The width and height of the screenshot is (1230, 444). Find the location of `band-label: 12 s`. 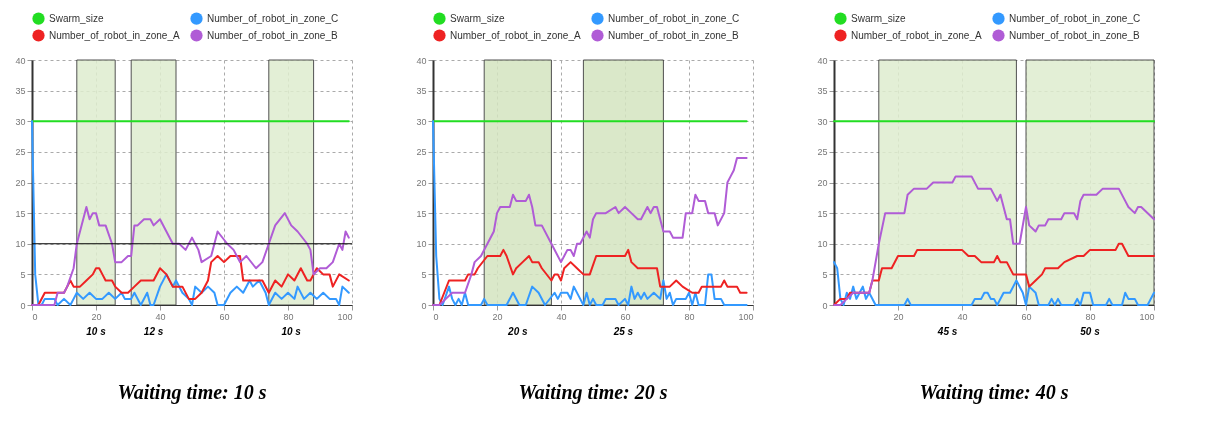

band-label: 12 s is located at coordinates (153, 331).